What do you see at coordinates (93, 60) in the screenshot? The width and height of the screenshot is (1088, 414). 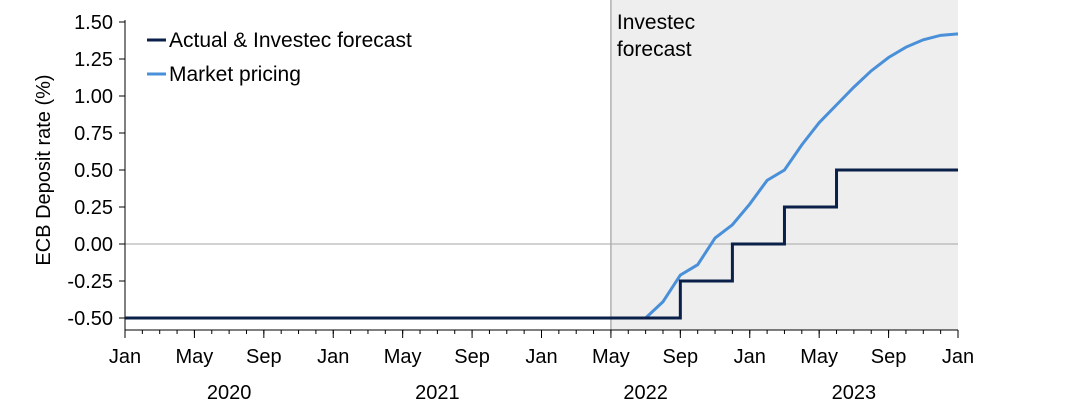 I see `y-tick-label: 1.25` at bounding box center [93, 60].